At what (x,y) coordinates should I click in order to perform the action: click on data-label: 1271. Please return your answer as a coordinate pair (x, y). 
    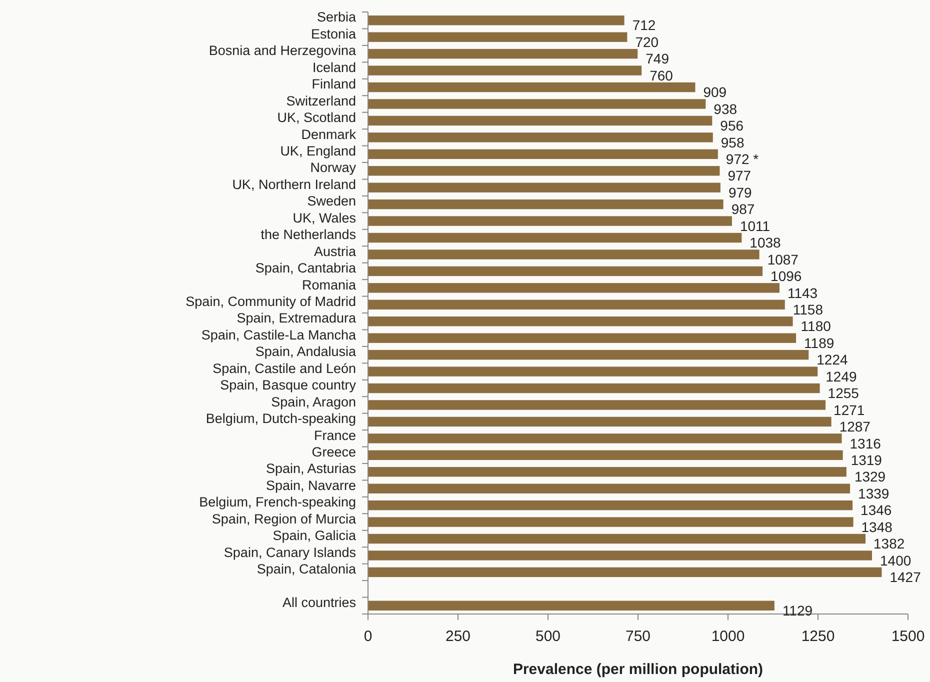
    Looking at the image, I should click on (849, 410).